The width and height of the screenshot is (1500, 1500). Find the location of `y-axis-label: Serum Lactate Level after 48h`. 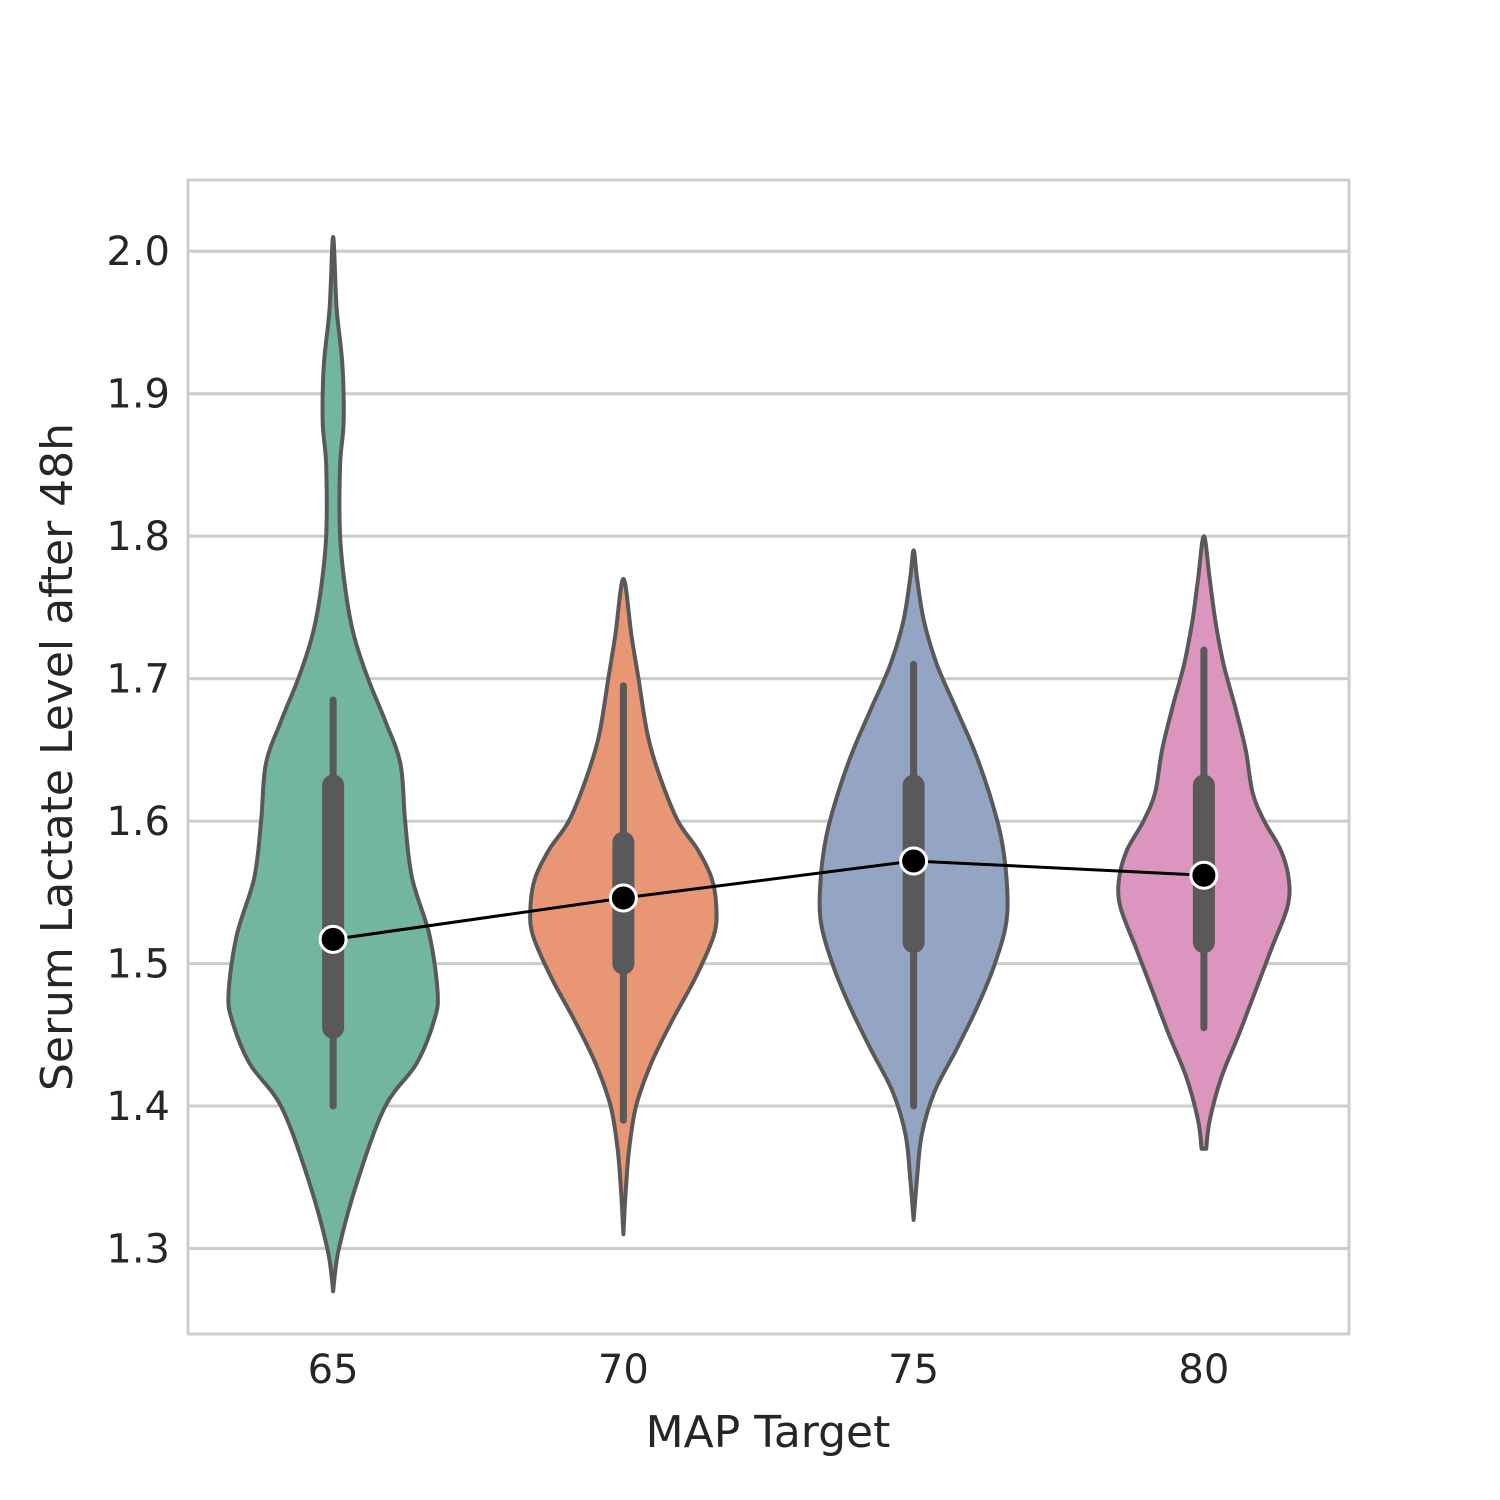

y-axis-label: Serum Lactate Level after 48h is located at coordinates (57, 757).